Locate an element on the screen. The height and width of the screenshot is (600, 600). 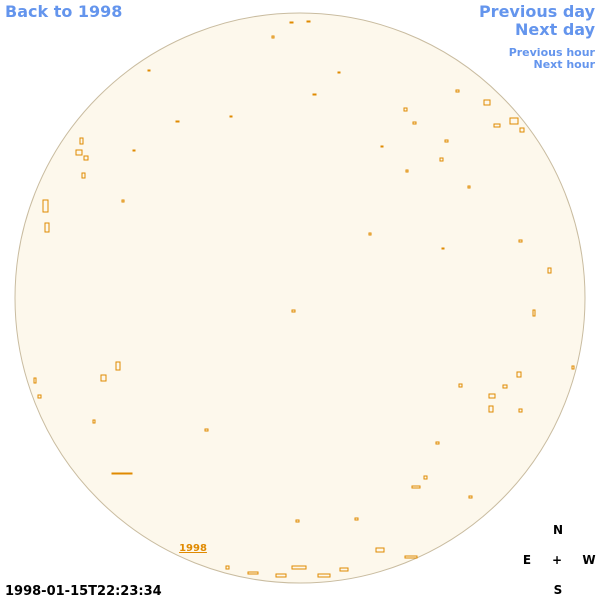
previous-hour-link: Previous hour is located at coordinates (552, 52).